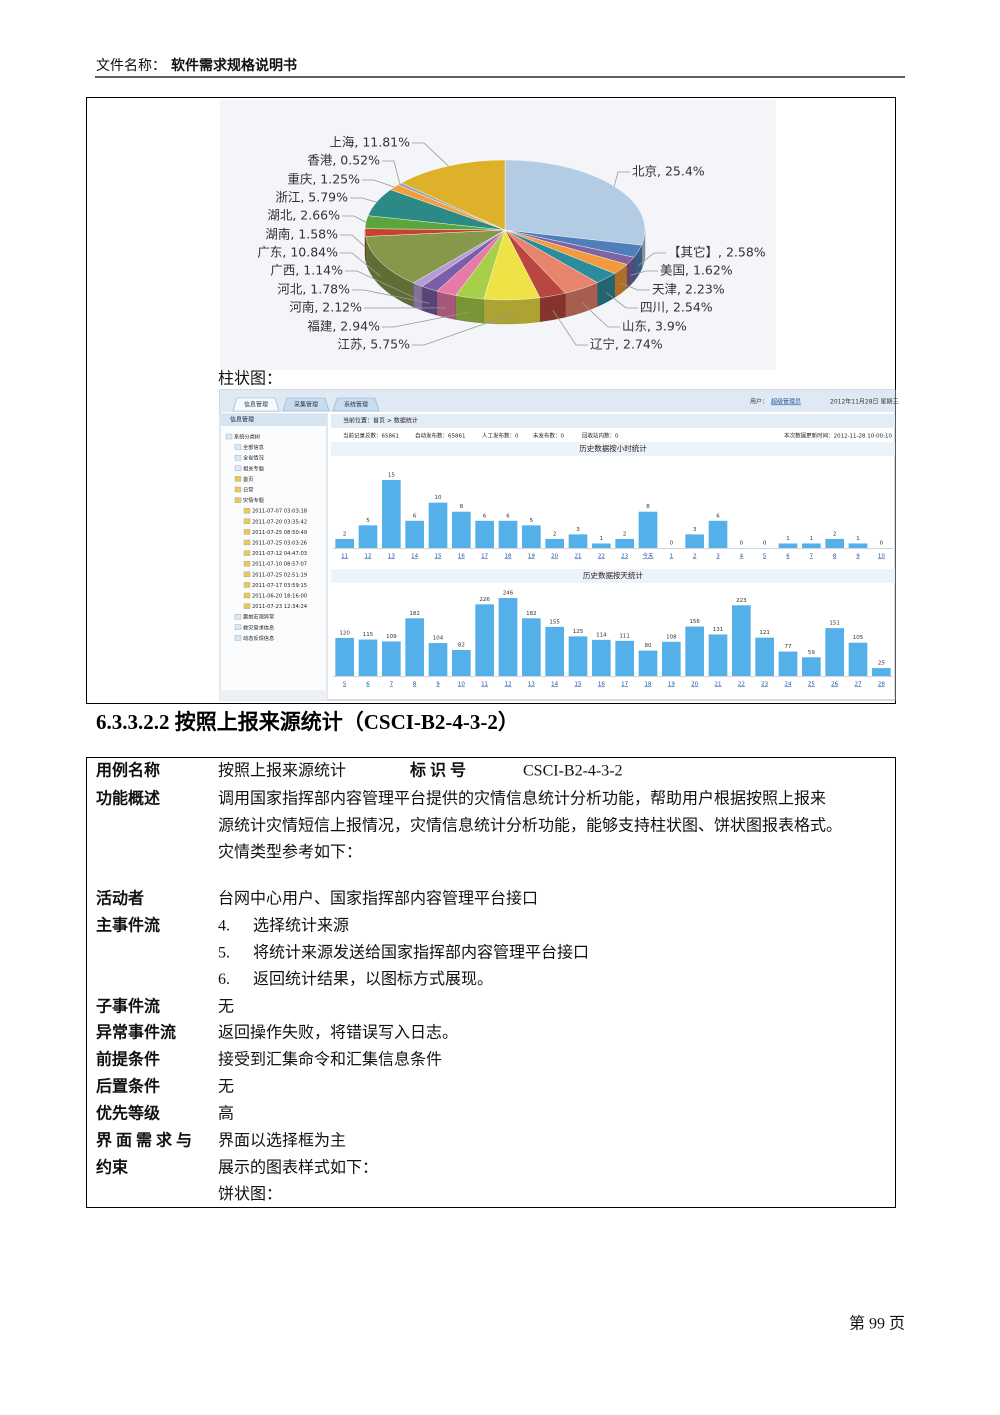  What do you see at coordinates (462, 507) in the screenshot?
I see `bar-value: 8` at bounding box center [462, 507].